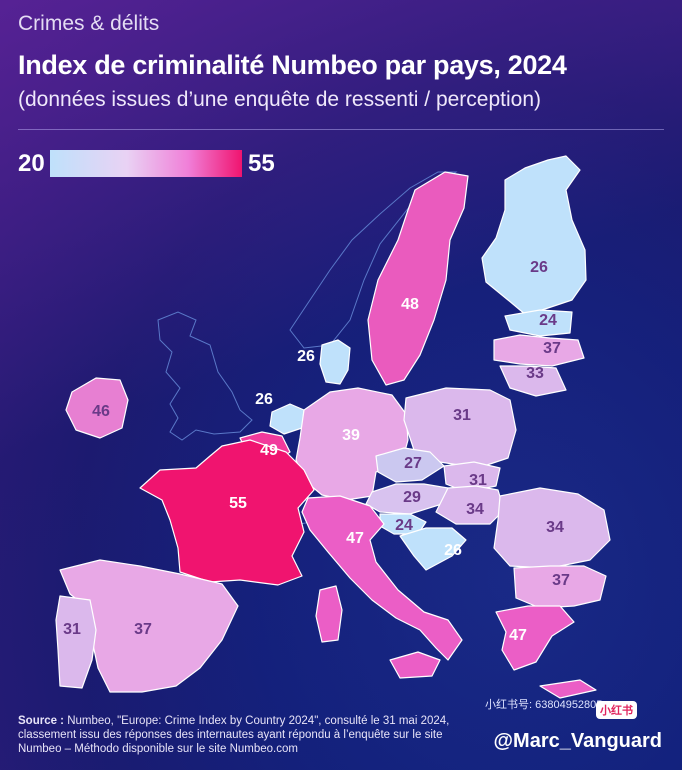 The image size is (682, 770). I want to click on country-germany, so click(352, 444).